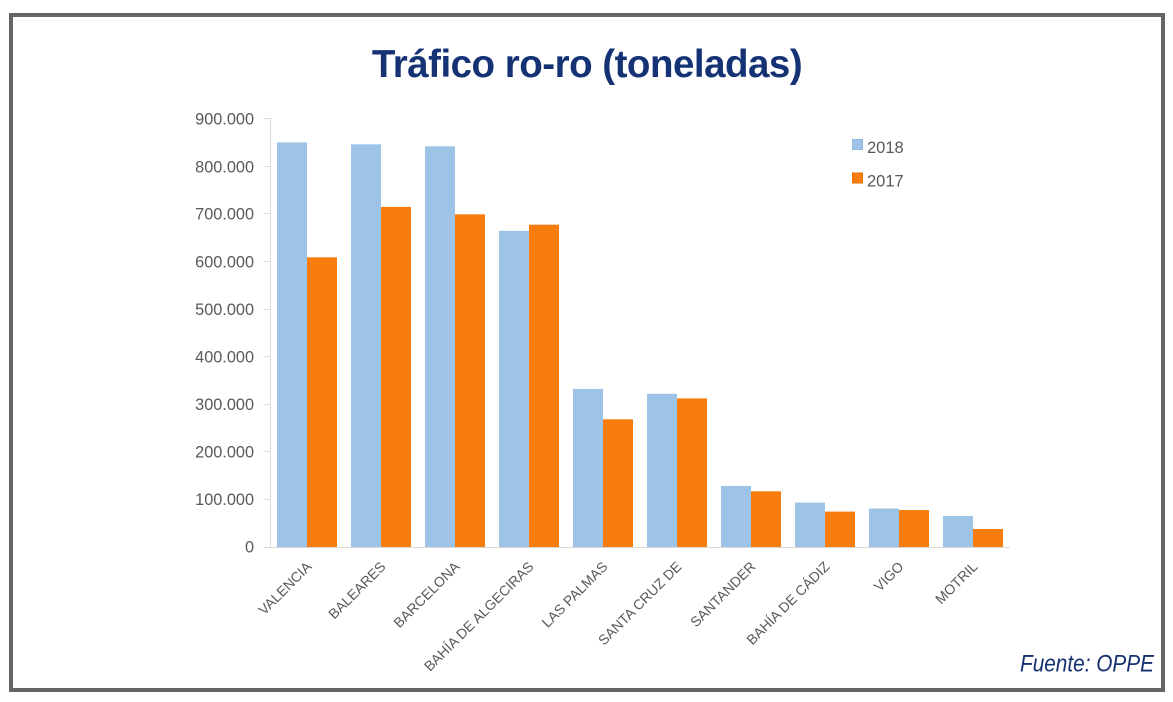  What do you see at coordinates (285, 588) in the screenshot?
I see `svg-text: VALENCIA` at bounding box center [285, 588].